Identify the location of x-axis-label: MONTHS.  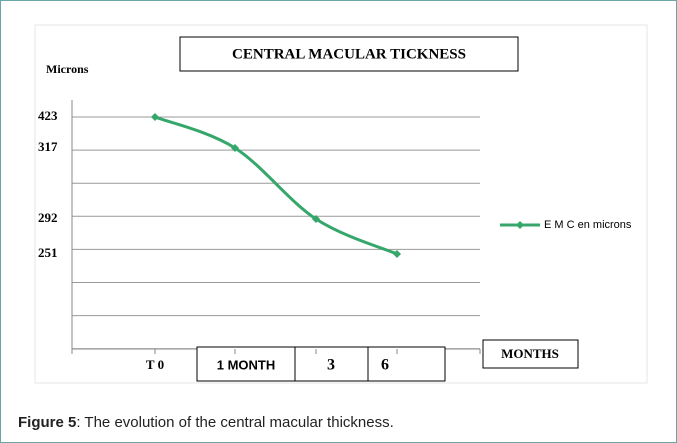
(530, 353).